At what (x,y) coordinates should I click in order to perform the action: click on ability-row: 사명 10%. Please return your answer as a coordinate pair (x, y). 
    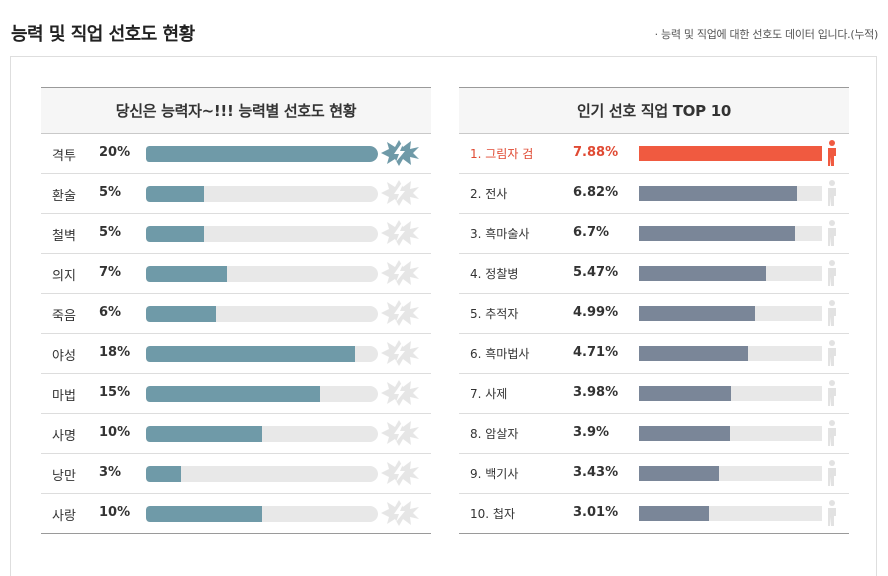
    Looking at the image, I should click on (236, 434).